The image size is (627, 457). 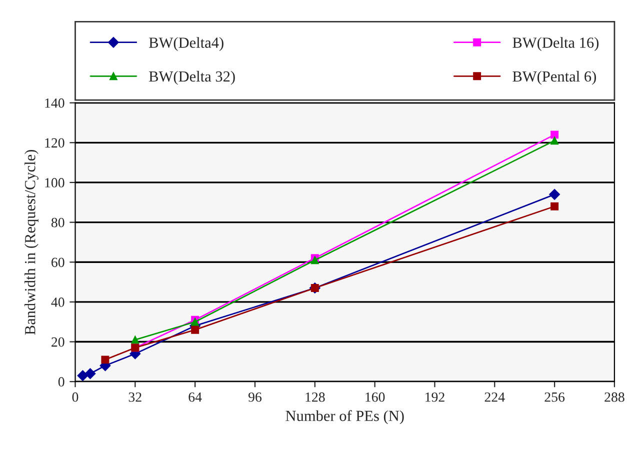 What do you see at coordinates (435, 397) in the screenshot?
I see `x-tick-label: 192` at bounding box center [435, 397].